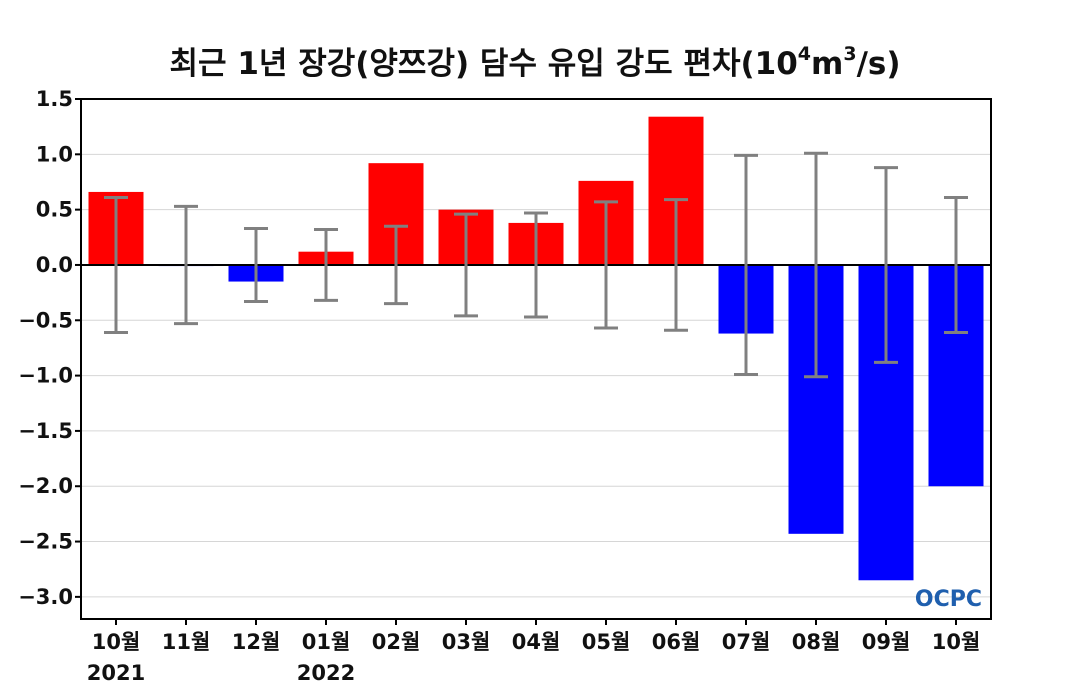 Image resolution: width=1070 pixels, height=700 pixels. Describe the element at coordinates (326, 642) in the screenshot. I see `x-tick-label: 01월` at that location.